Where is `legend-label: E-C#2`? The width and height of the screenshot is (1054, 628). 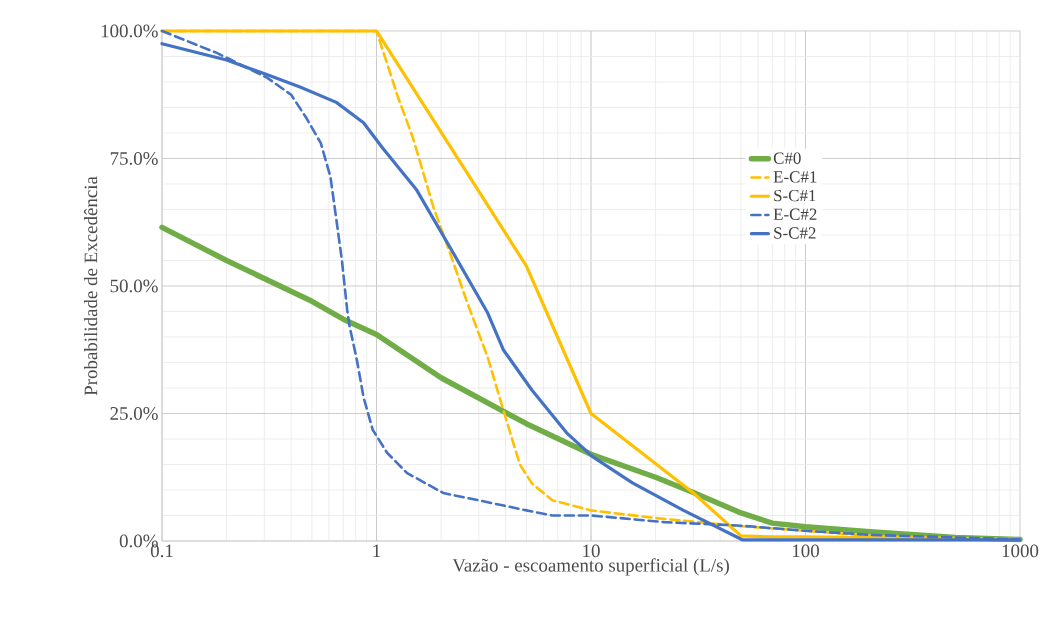 legend-label: E-C#2 is located at coordinates (795, 214).